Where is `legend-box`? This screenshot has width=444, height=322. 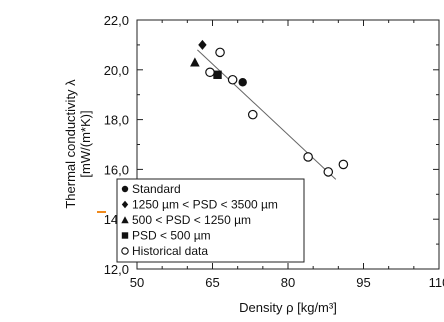 legend-box is located at coordinates (210, 220).